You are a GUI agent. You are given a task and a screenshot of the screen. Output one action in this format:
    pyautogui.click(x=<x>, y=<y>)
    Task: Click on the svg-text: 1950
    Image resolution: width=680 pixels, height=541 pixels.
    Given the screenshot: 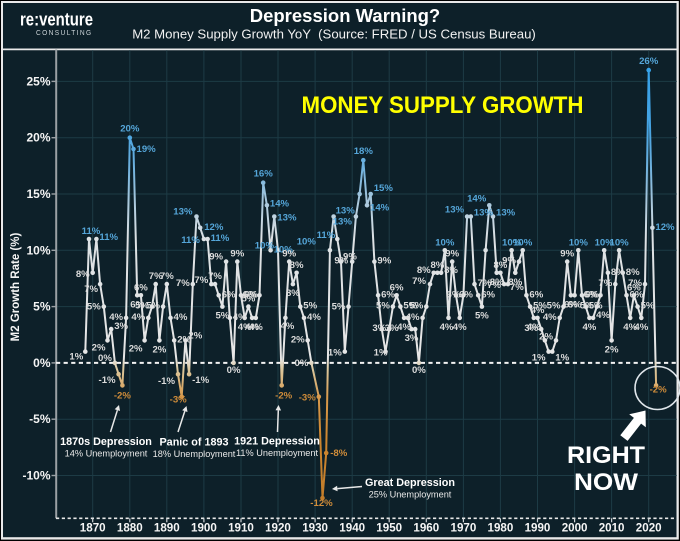 What is the action you would take?
    pyautogui.click(x=389, y=528)
    